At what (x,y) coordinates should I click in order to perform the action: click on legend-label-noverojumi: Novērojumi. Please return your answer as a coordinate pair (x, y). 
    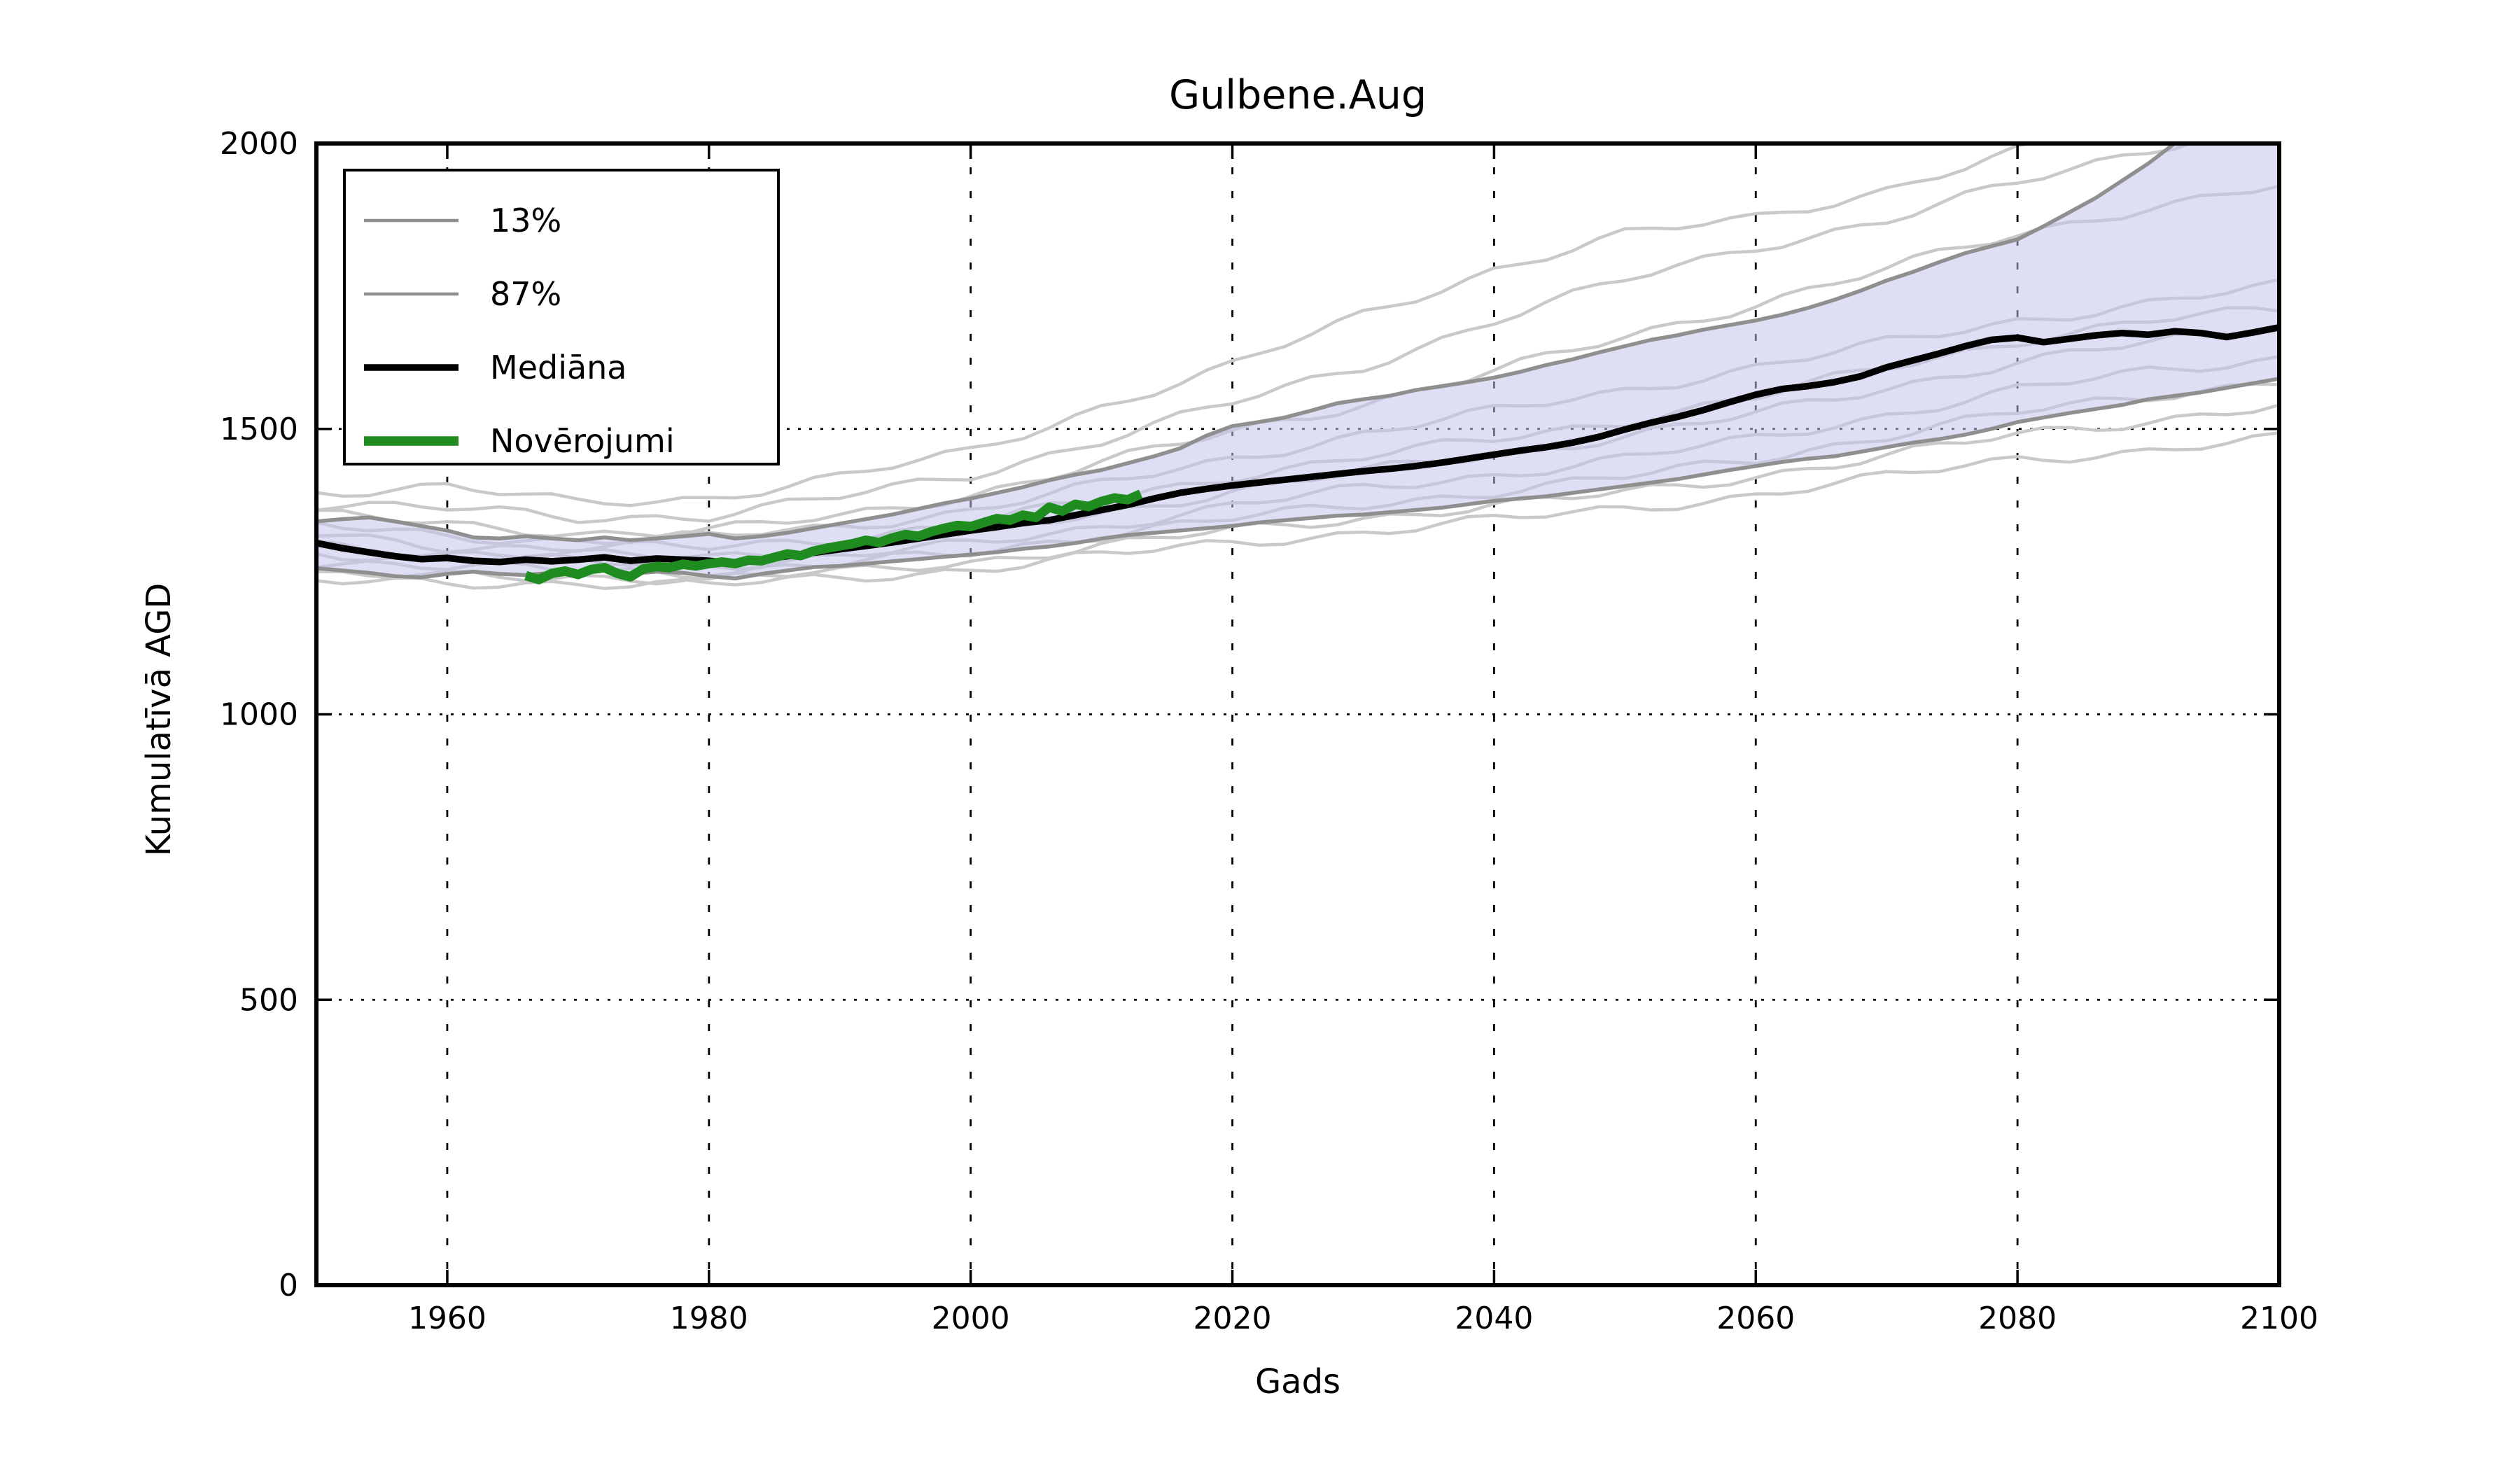
    Looking at the image, I should click on (582, 441).